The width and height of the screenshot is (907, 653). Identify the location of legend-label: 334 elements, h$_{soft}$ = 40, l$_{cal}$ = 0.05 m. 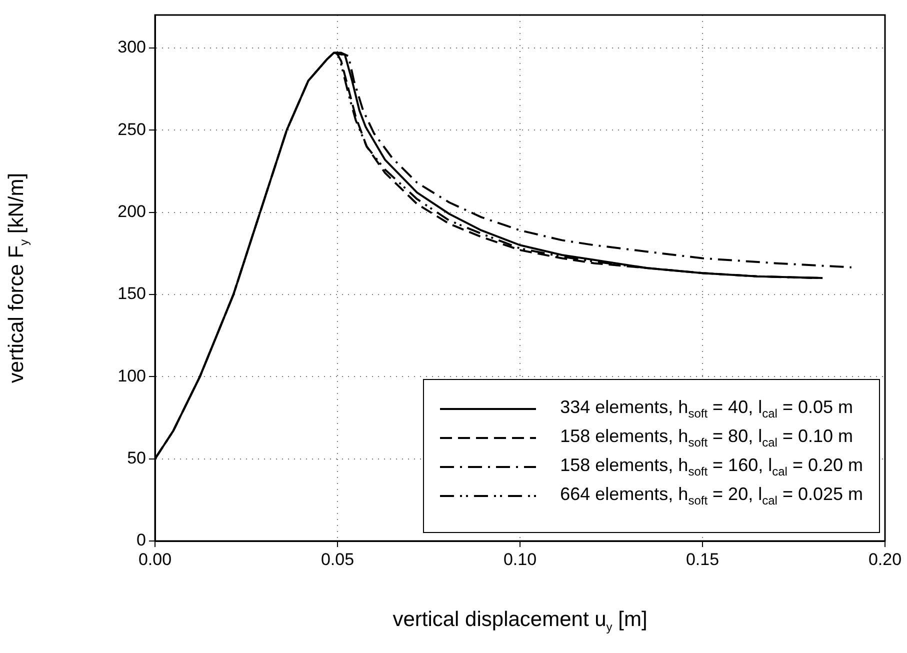
(706, 408).